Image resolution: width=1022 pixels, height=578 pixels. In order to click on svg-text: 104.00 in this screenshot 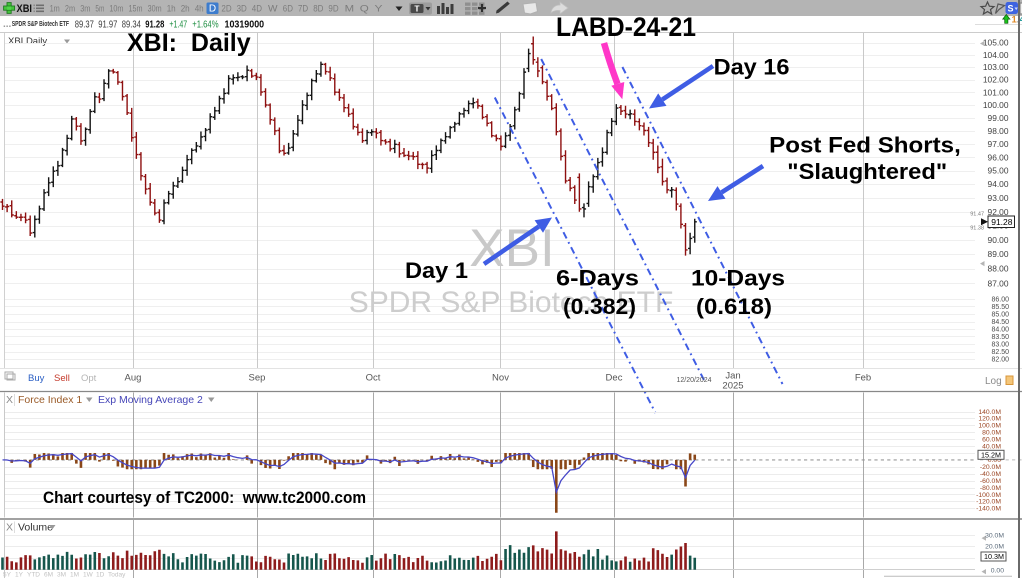, I will do `click(996, 55)`.